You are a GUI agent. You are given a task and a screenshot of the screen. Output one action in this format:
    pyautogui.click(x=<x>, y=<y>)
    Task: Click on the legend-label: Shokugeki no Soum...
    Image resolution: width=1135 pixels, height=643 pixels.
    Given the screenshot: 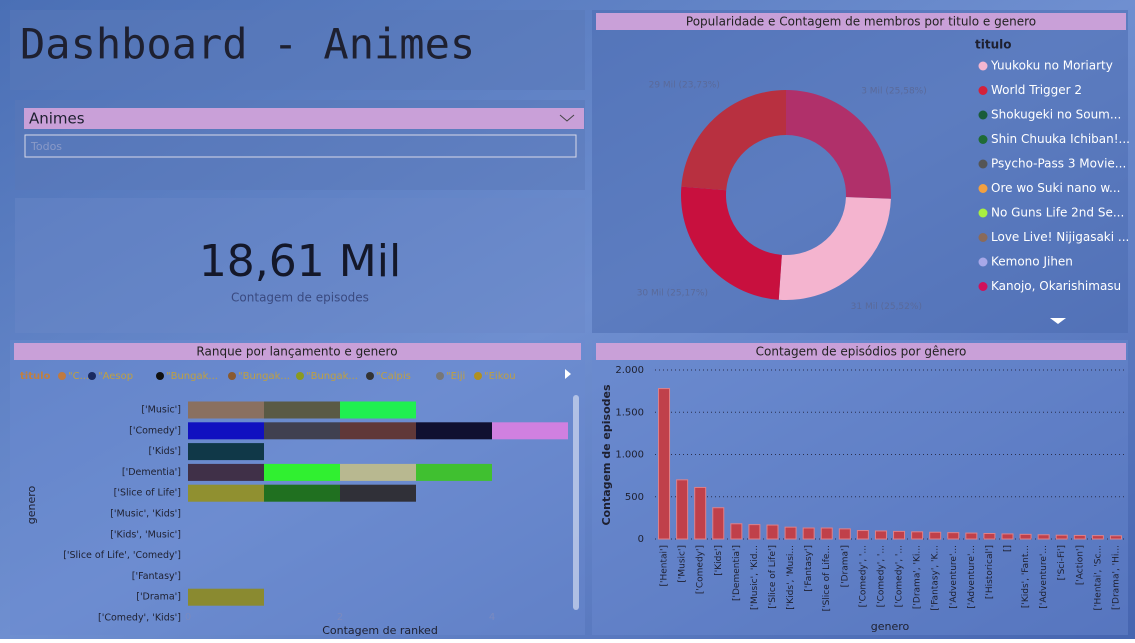 What is the action you would take?
    pyautogui.click(x=1056, y=115)
    